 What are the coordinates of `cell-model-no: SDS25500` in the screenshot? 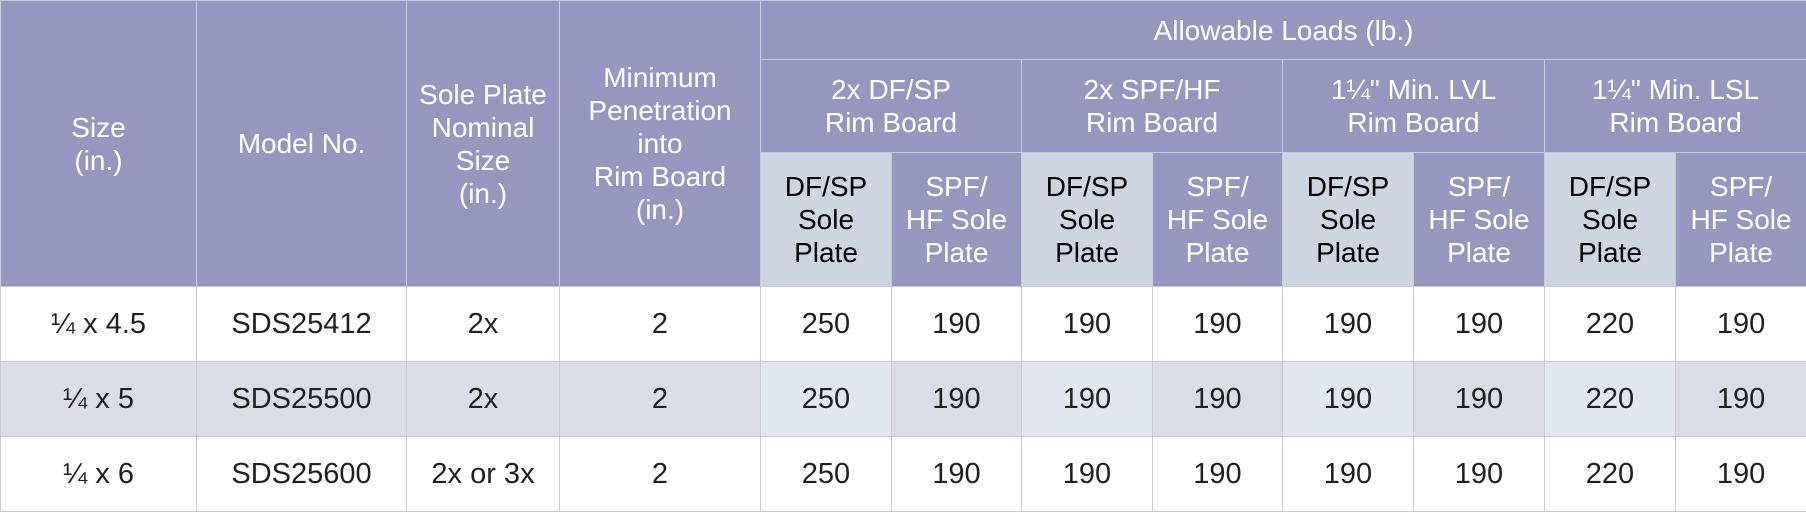 It's located at (301, 399).